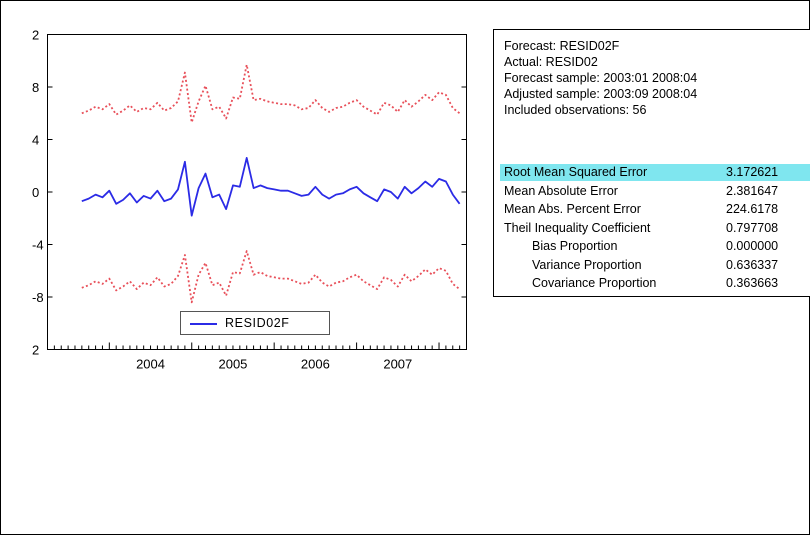  I want to click on stat-label: Covariance Proportion, so click(594, 283).